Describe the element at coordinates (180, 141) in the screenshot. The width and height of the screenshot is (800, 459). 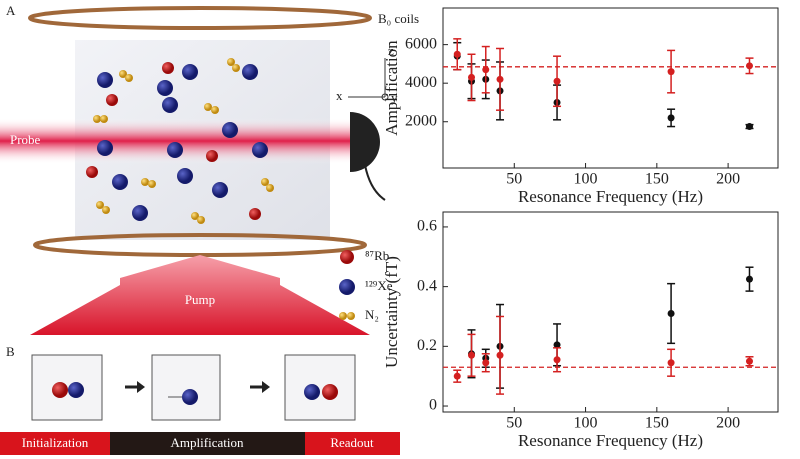
I see `atoms` at that location.